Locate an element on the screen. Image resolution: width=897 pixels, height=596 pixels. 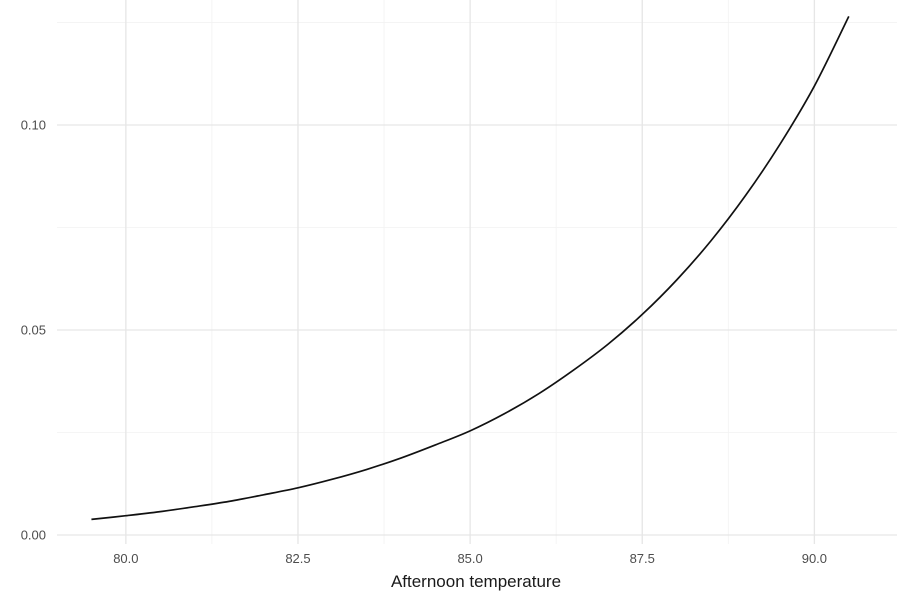
y-tick-label: 0.05 is located at coordinates (33, 330).